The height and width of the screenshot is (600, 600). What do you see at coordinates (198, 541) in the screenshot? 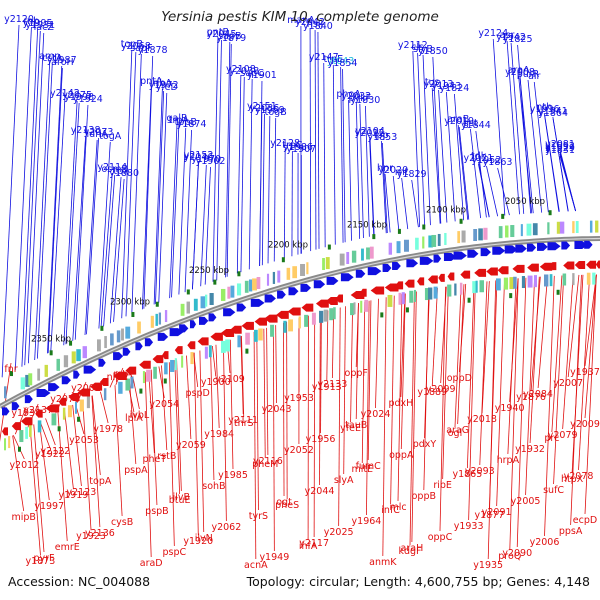
I see `reverse-gene-label-y1920: y1920` at bounding box center [198, 541].